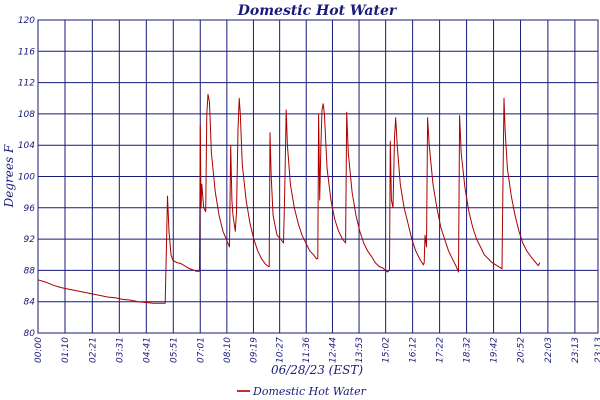  What do you see at coordinates (30, 334) in the screenshot?
I see `y-tick-label: 80` at bounding box center [30, 334].